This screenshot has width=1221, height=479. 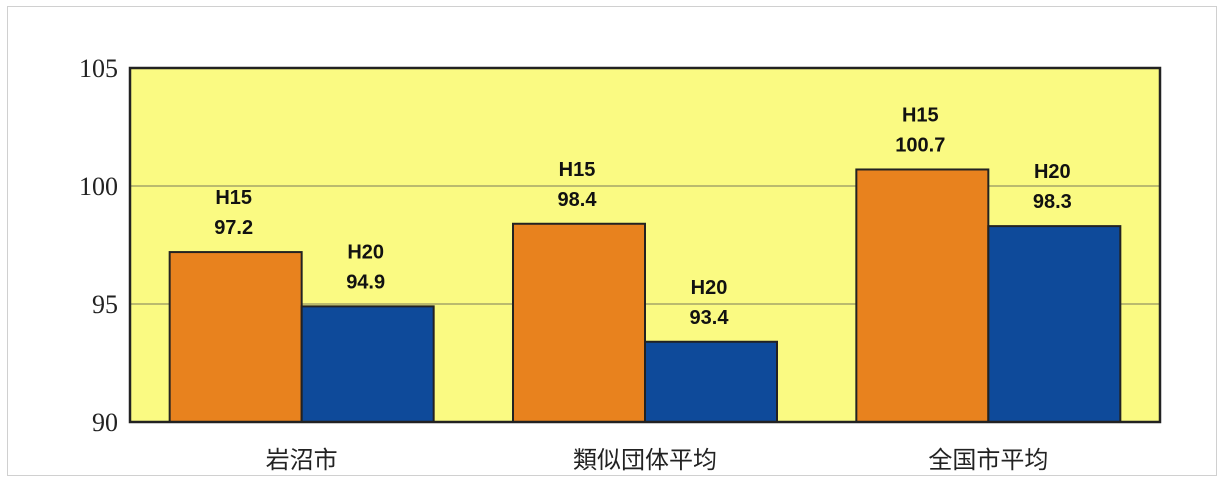 What do you see at coordinates (98, 245) in the screenshot?
I see `y-axis-ticks: 90 95 100 105` at bounding box center [98, 245].